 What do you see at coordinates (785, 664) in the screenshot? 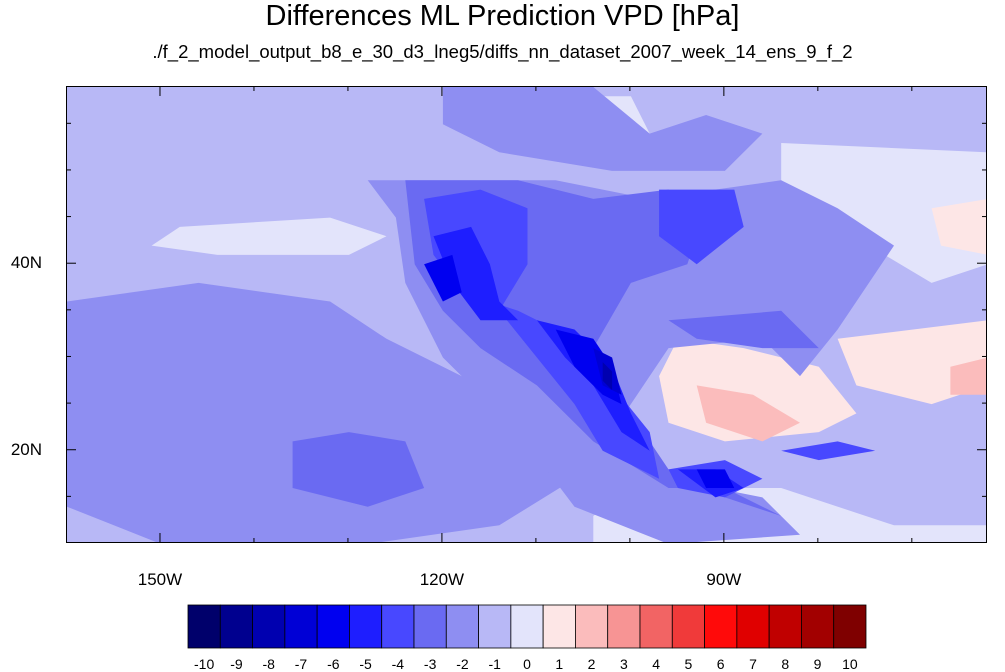
I see `colorbar-label: 8` at bounding box center [785, 664].